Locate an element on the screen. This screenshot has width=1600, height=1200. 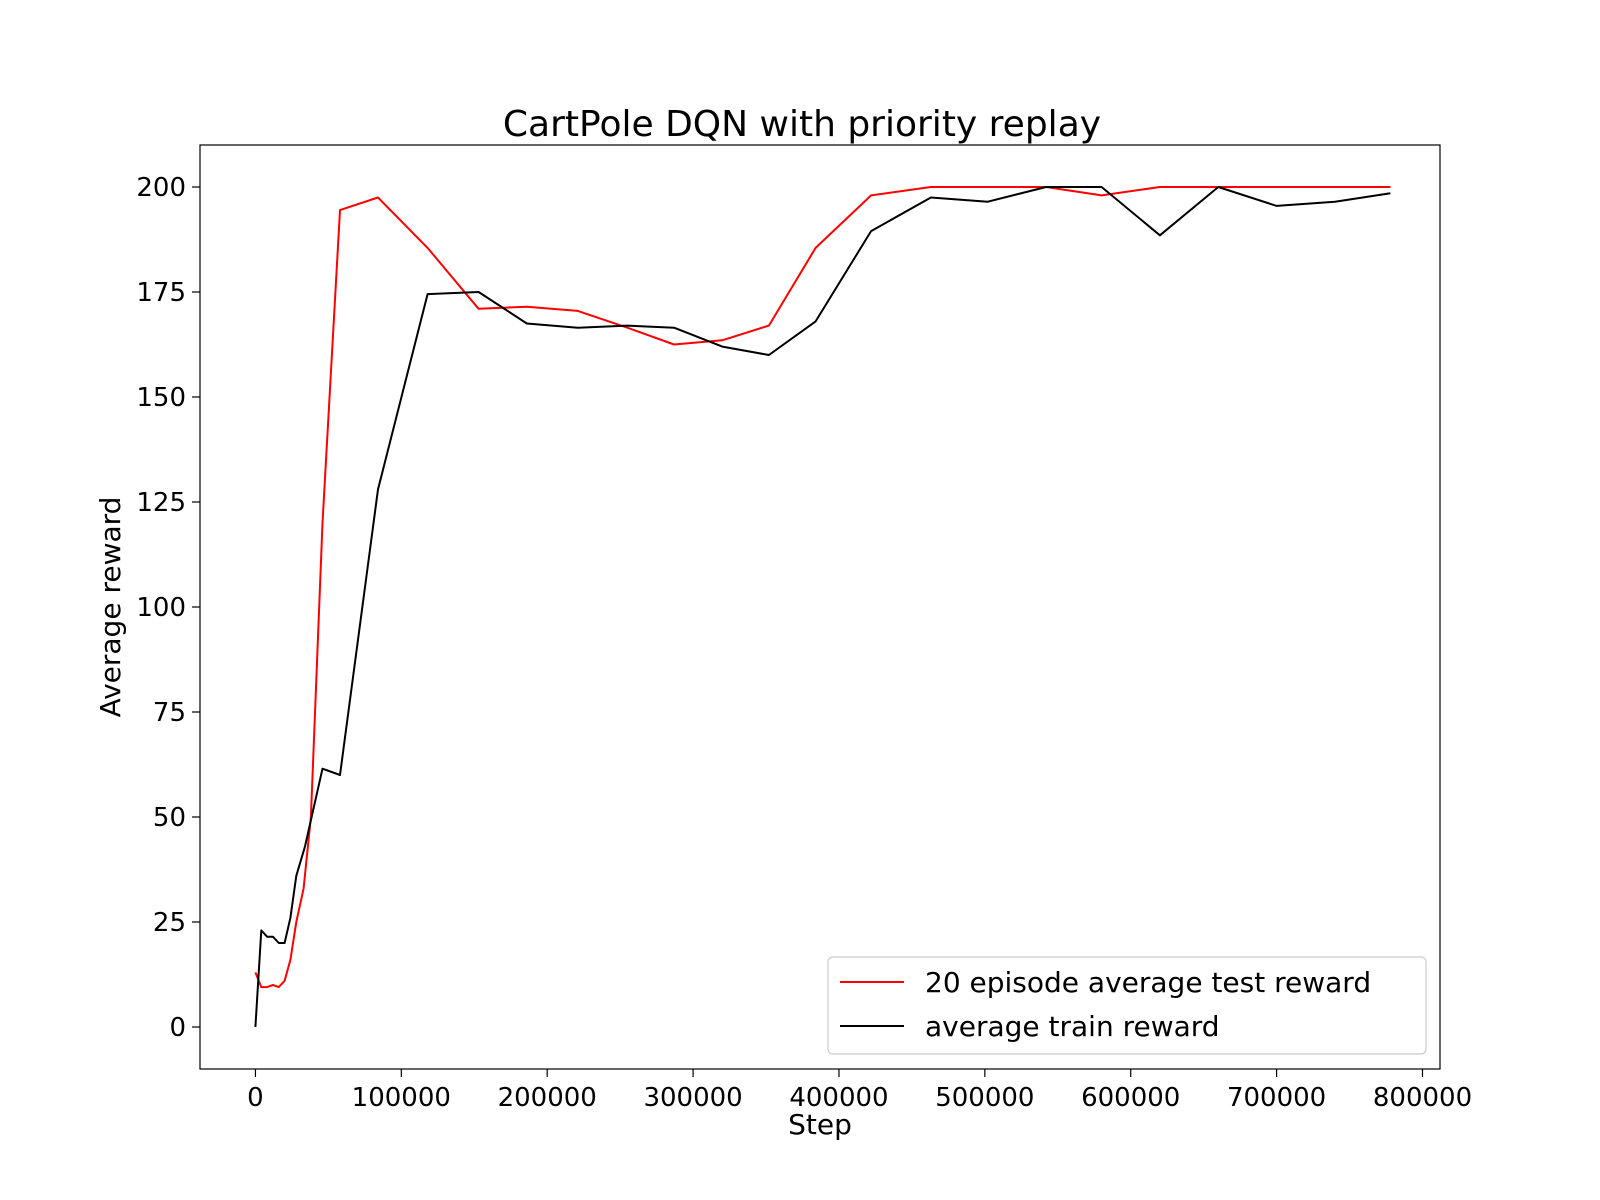
y-tick-label: 175 is located at coordinates (161, 293).